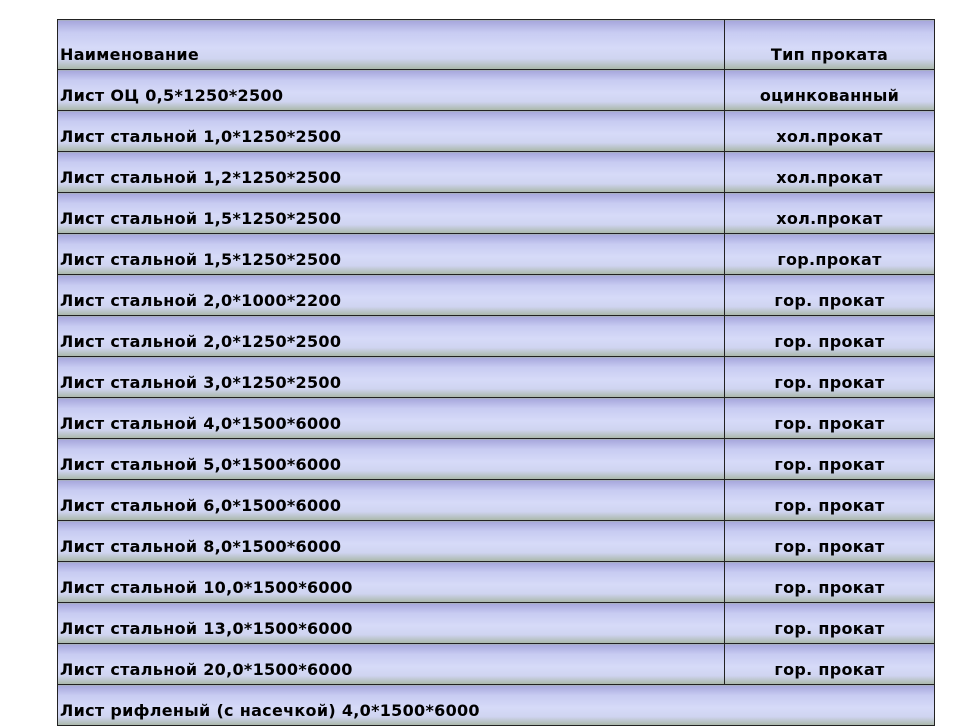 The width and height of the screenshot is (960, 726). Describe the element at coordinates (391, 377) in the screenshot. I see `cell-name: Лист стальной 3,0*1250*2500` at that location.